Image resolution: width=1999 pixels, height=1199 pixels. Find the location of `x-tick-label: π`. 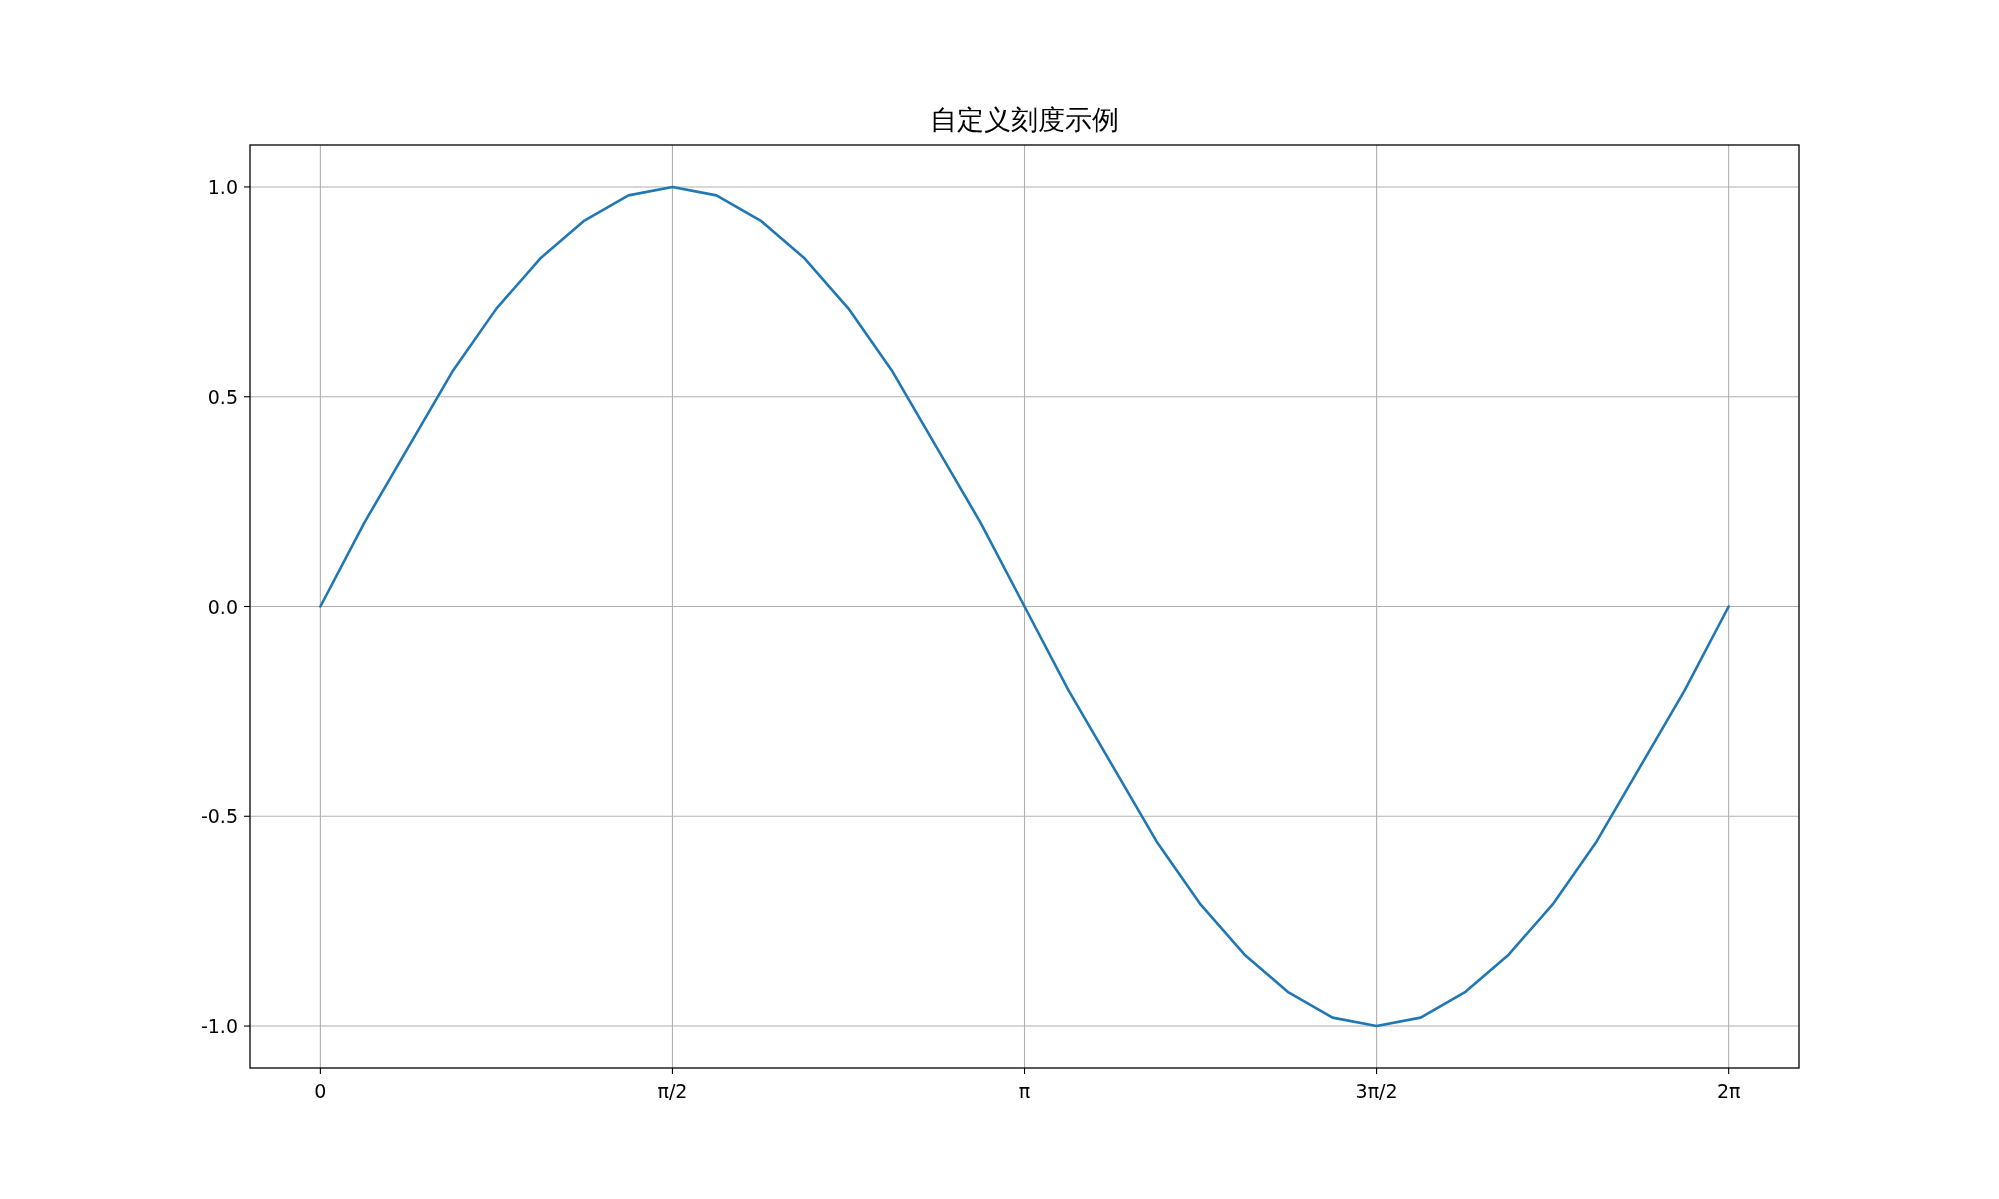

x-tick-label: π is located at coordinates (1024, 1091).